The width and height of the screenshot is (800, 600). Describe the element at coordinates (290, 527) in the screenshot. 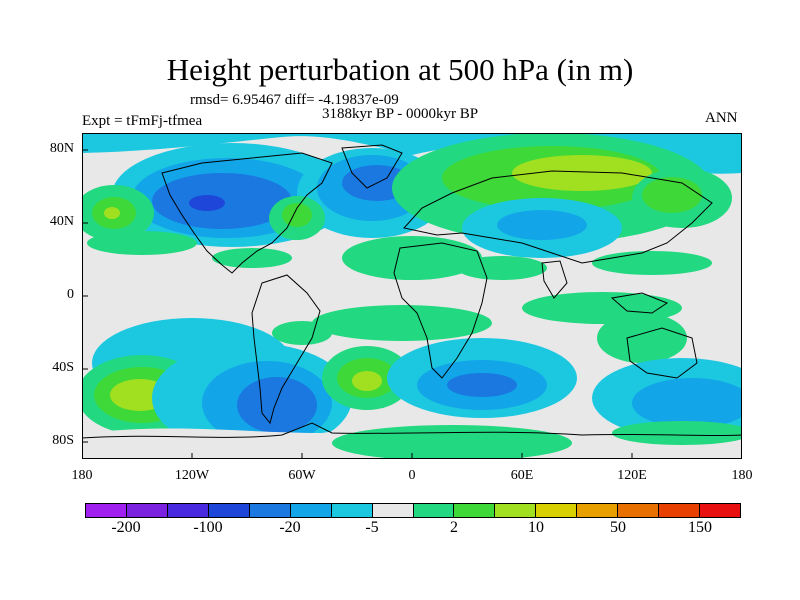

I see `colorbar-label: -20` at that location.